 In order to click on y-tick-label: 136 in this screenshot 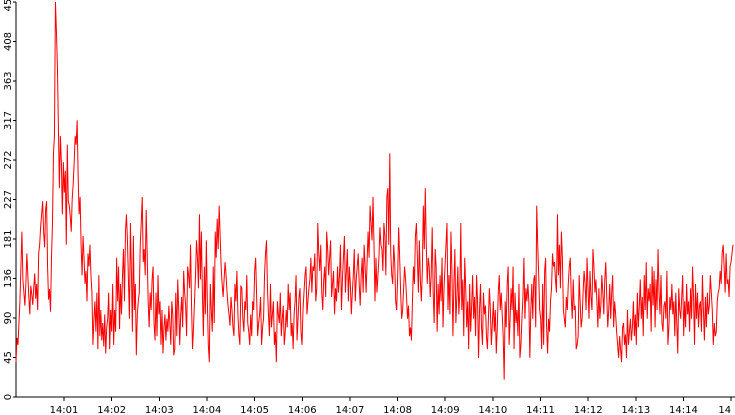, I will do `click(8, 278)`.